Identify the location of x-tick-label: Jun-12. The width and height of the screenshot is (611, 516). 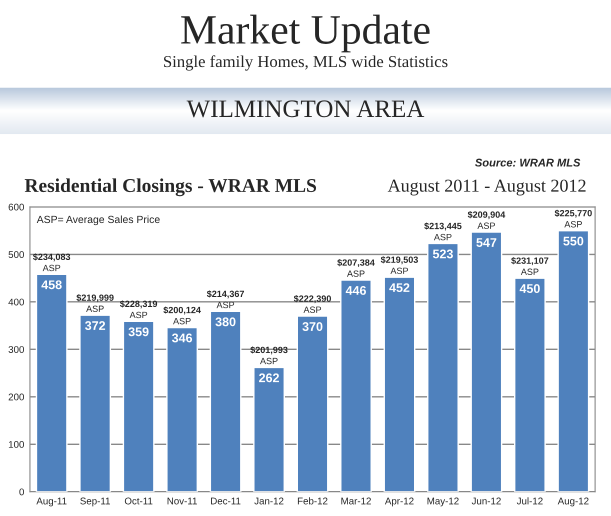
(486, 501).